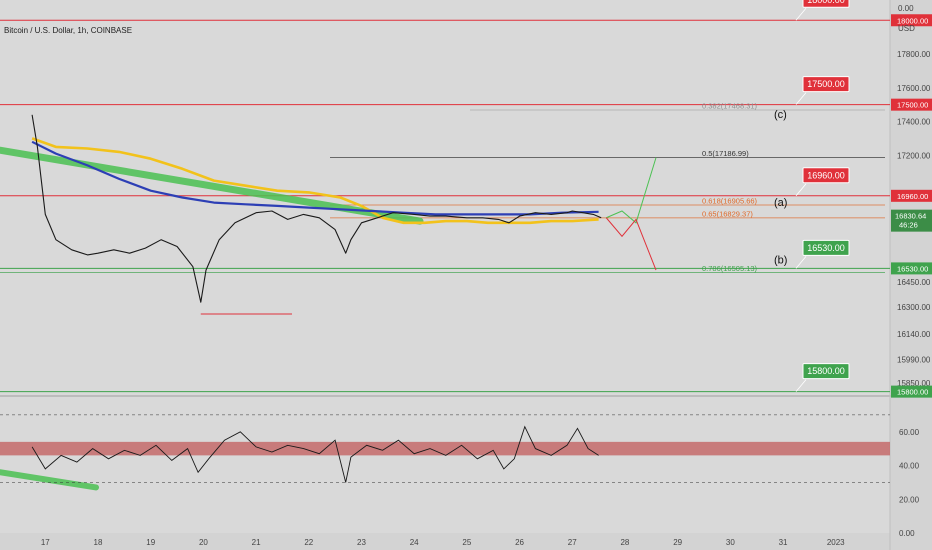 Image resolution: width=932 pixels, height=550 pixels. What do you see at coordinates (98, 542) in the screenshot?
I see `time-tick-1: 18` at bounding box center [98, 542].